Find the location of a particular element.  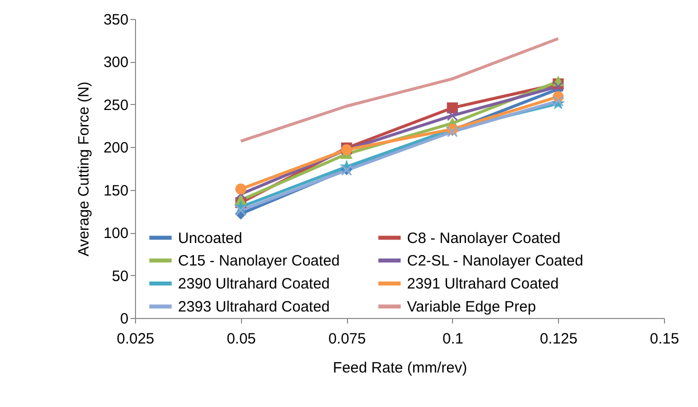

legend-label: C8 - Nanolayer Coated is located at coordinates (483, 238).